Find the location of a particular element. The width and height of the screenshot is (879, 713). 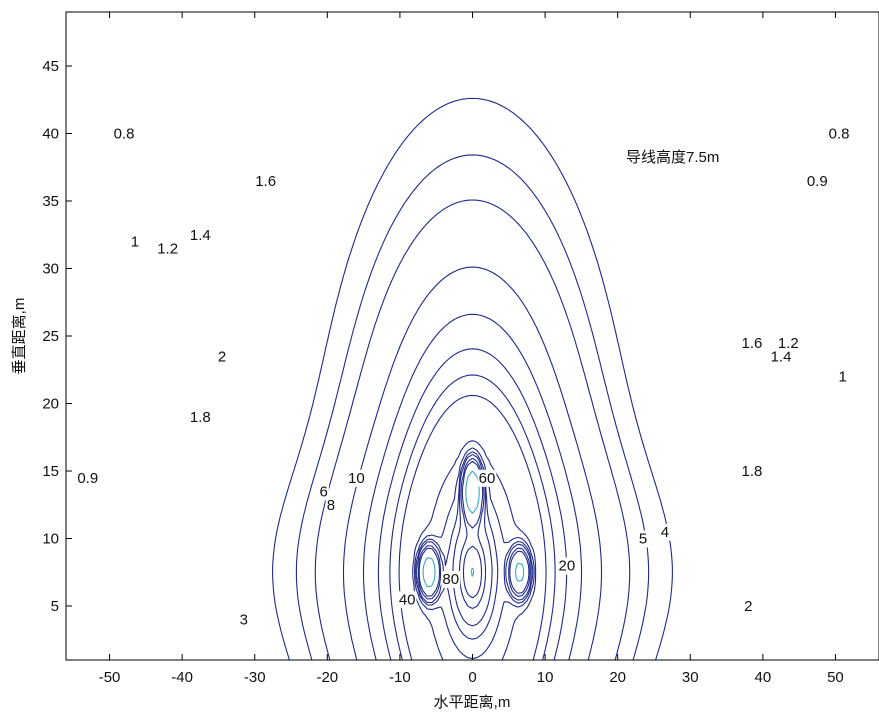

contour-label: 80 is located at coordinates (450, 579).